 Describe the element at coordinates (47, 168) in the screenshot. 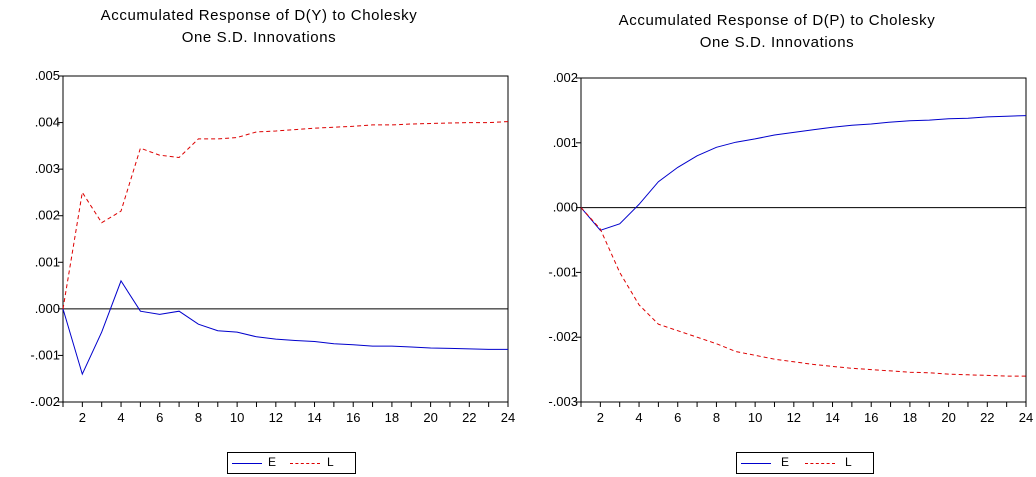

I see `y-tick-label: .003` at that location.